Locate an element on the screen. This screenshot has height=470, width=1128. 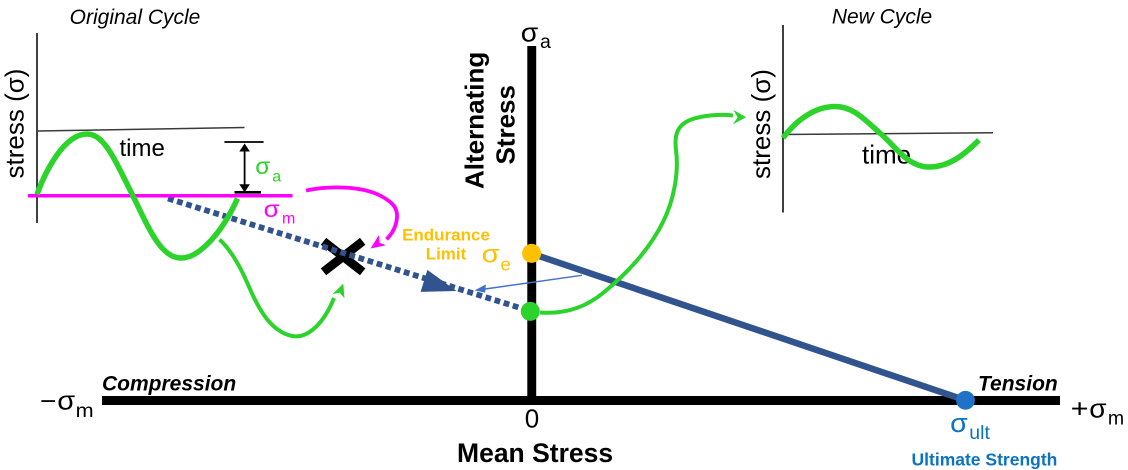
svg-text: Mean Stress is located at coordinates (535, 453).